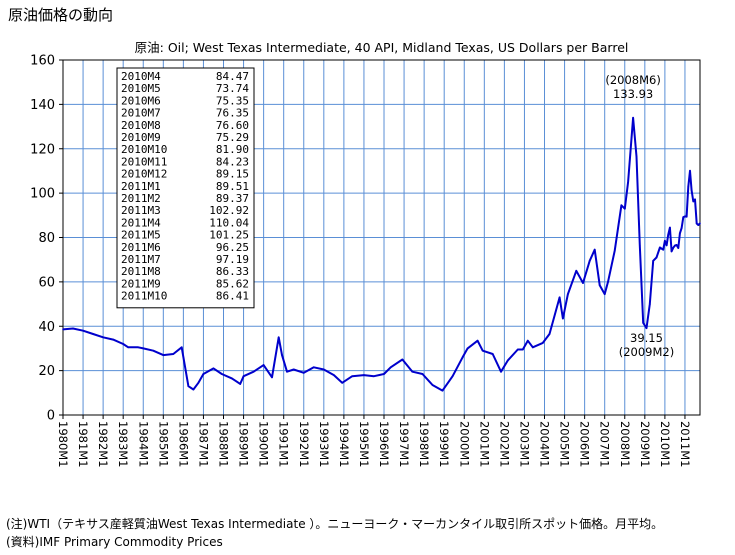  I want to click on data-table-month: 2011M6, so click(141, 247).